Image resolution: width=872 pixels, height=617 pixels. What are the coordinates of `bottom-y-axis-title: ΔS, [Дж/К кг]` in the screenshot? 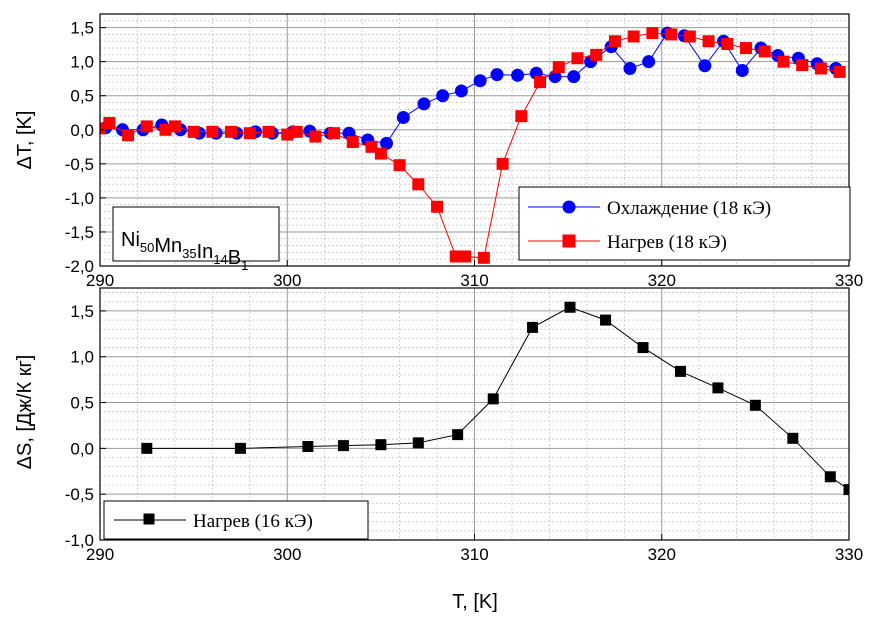 It's located at (25, 412).